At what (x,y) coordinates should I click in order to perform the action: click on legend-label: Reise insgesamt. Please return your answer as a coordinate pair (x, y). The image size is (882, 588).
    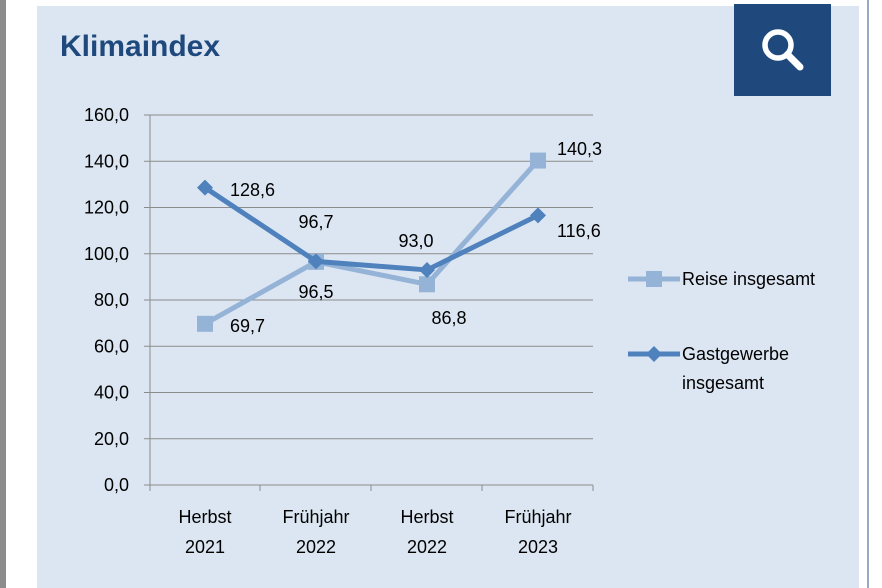
    Looking at the image, I should click on (748, 279).